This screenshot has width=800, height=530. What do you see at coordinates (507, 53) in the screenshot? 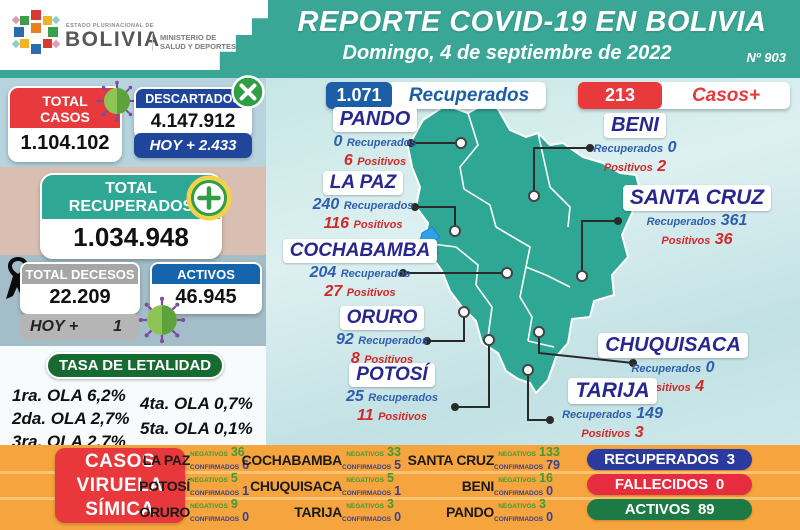
I see `report-date: Domingo, 4 de septiembre de 2022` at bounding box center [507, 53].